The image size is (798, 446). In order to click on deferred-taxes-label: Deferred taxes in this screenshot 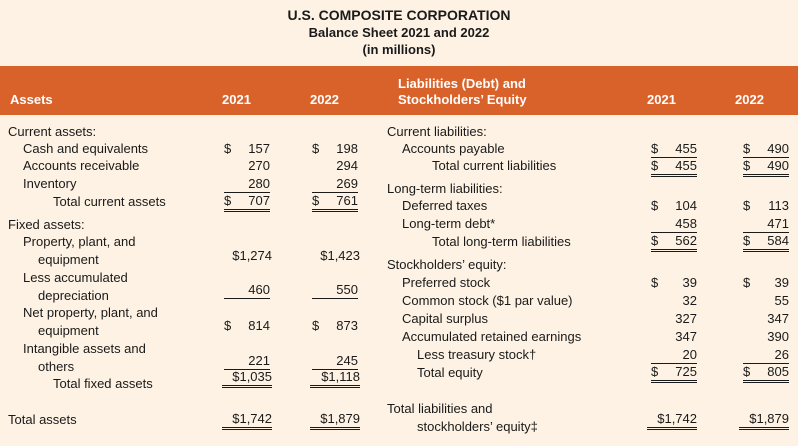, I will do `click(445, 205)`.